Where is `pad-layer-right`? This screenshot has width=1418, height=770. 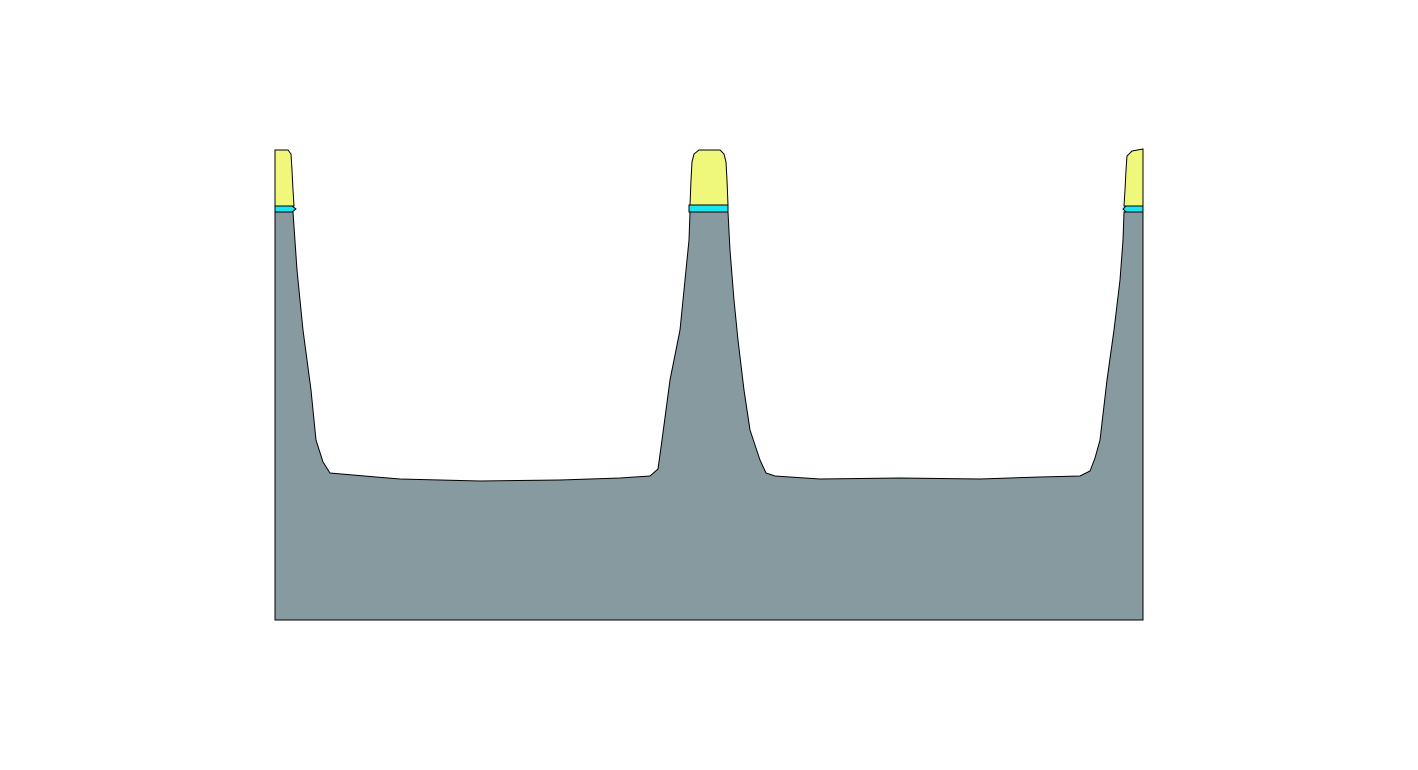
pad-layer-right is located at coordinates (1133, 209).